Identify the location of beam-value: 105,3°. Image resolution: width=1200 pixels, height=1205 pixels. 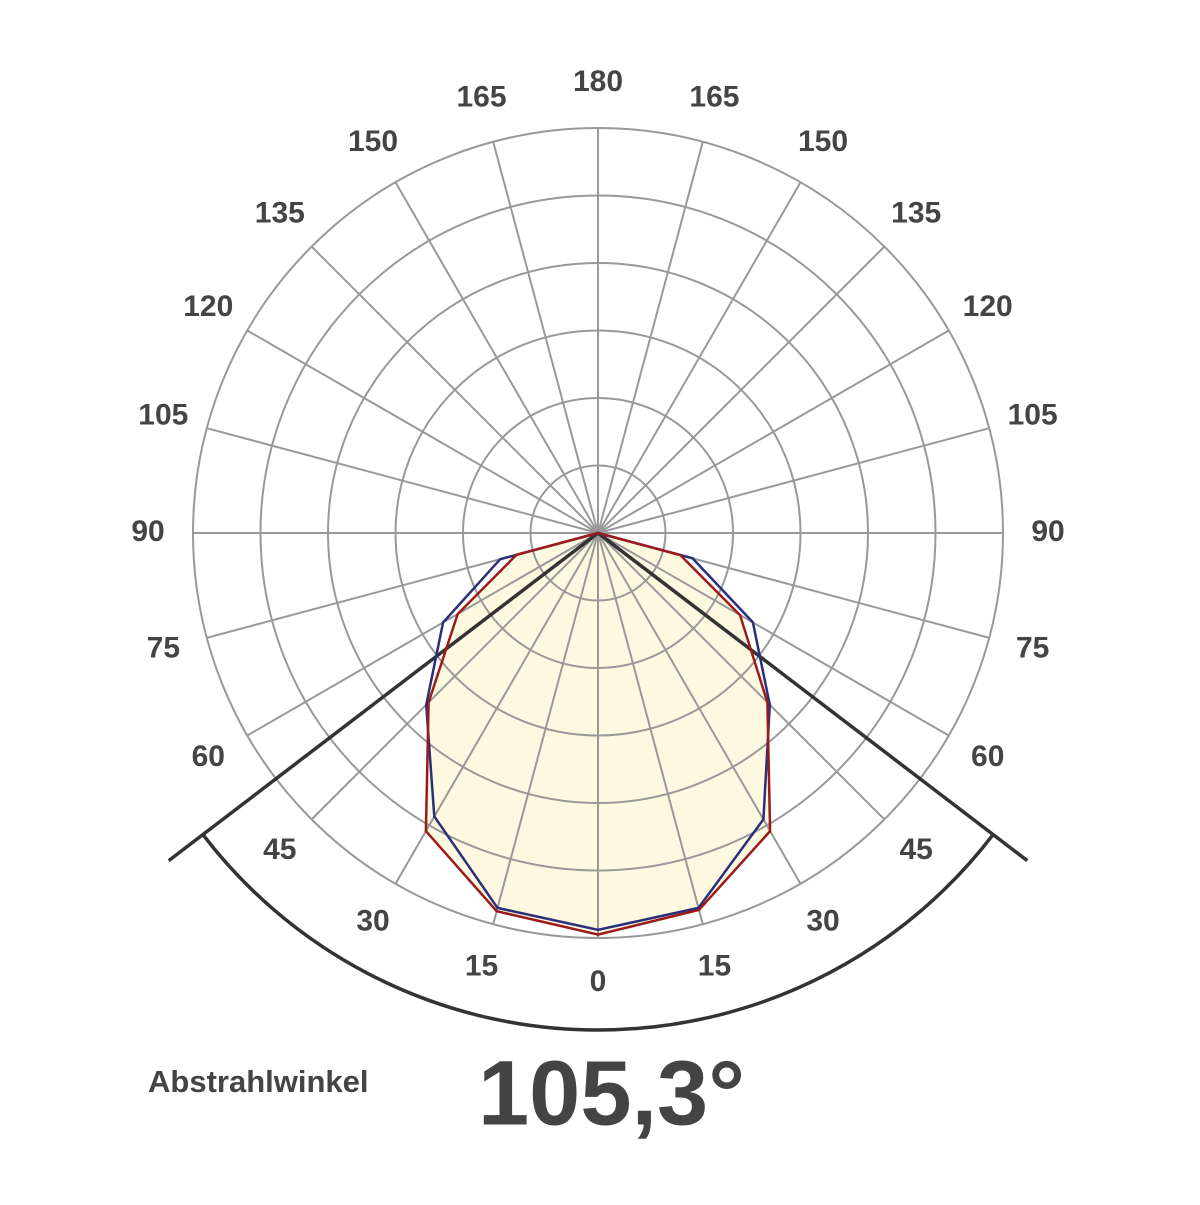
(611, 1093).